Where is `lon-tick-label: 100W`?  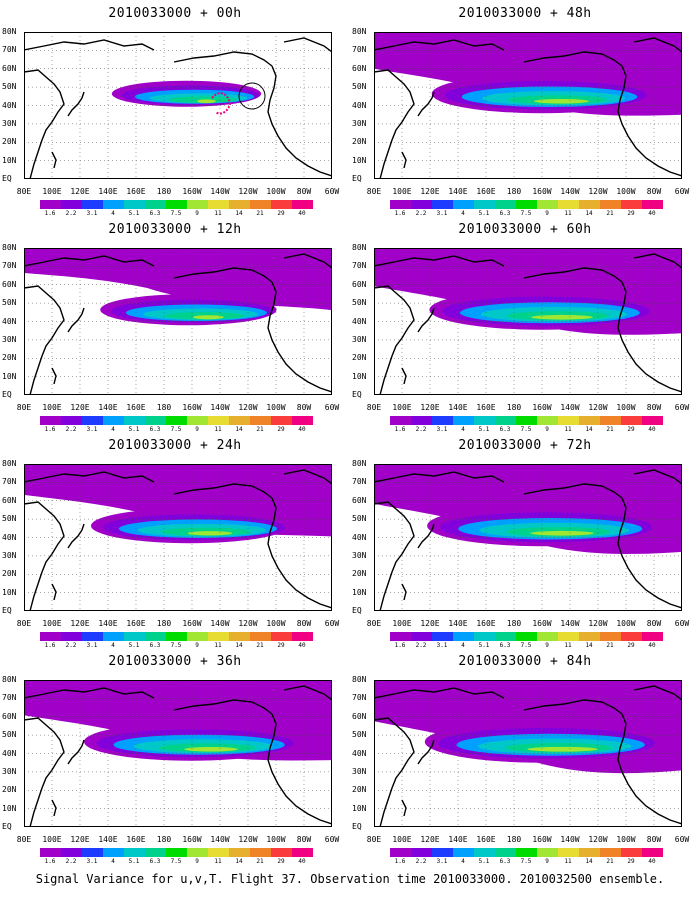
lon-tick-label: 100W is located at coordinates (626, 623).